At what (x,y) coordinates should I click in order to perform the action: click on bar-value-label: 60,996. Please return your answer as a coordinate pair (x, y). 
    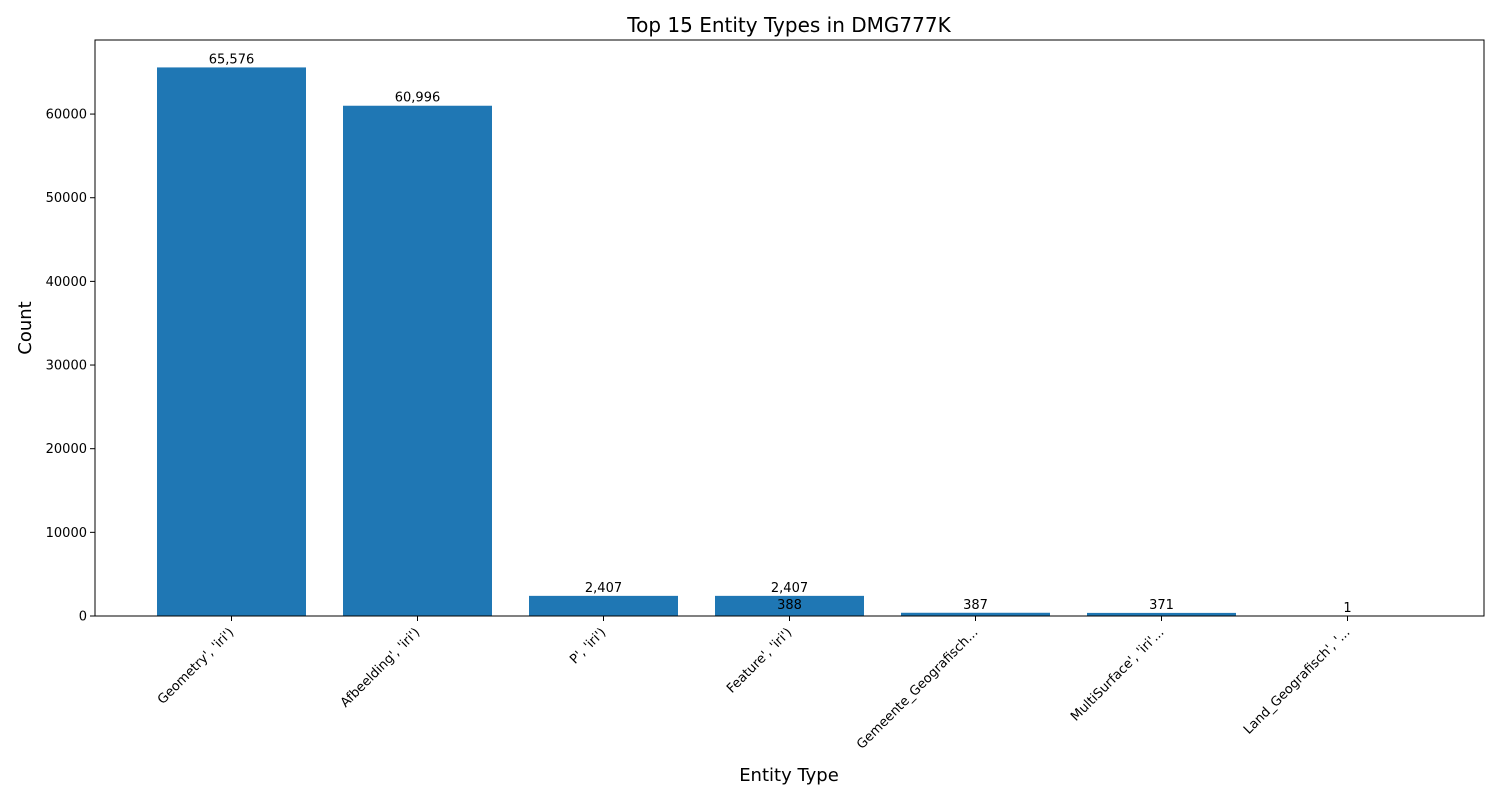
    Looking at the image, I should click on (418, 98).